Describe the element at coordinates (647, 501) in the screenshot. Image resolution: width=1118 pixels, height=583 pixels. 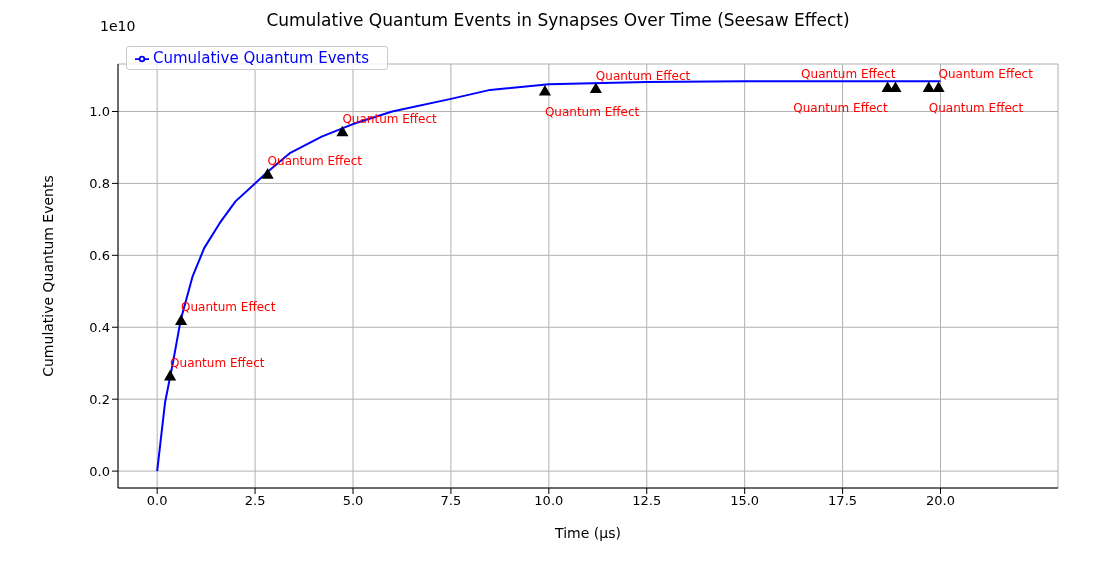
I see `x-tick-label: 12.5` at that location.